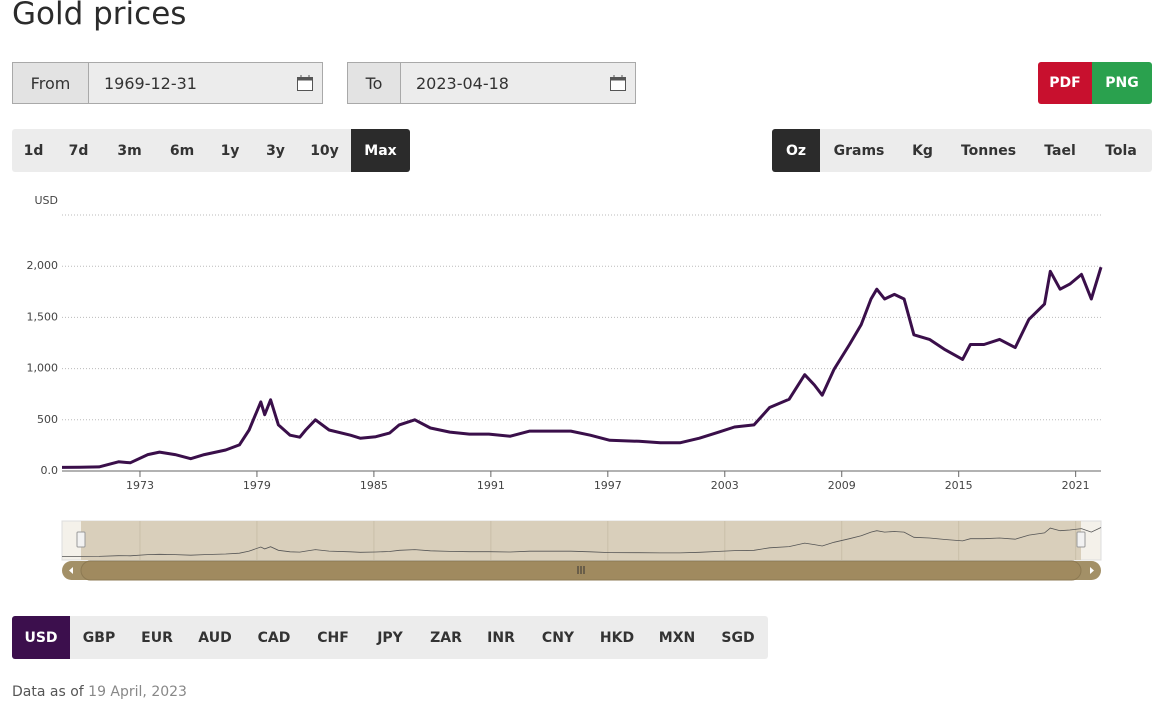 This screenshot has height=706, width=1164. What do you see at coordinates (446, 637) in the screenshot?
I see `currency-button: ZAR` at bounding box center [446, 637].